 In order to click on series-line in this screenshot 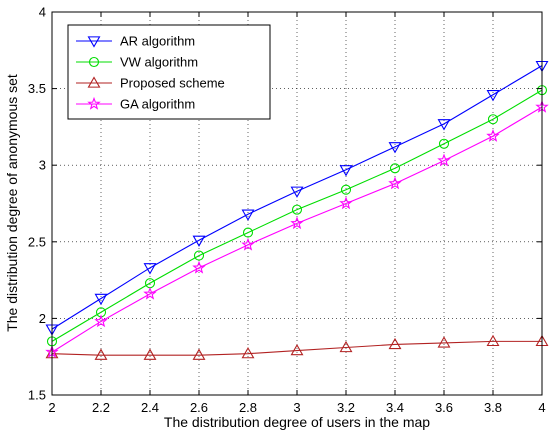, I will do `click(296, 348)`.